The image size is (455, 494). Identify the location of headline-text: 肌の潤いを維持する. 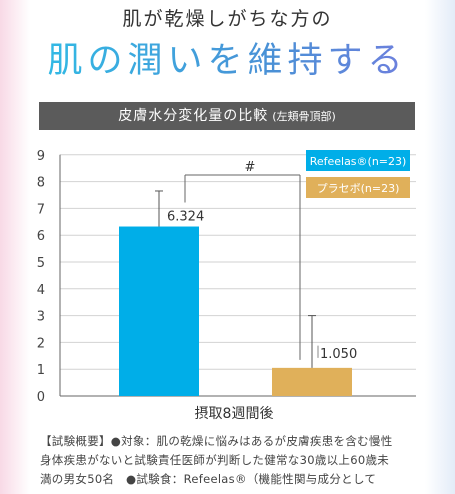
(227, 57).